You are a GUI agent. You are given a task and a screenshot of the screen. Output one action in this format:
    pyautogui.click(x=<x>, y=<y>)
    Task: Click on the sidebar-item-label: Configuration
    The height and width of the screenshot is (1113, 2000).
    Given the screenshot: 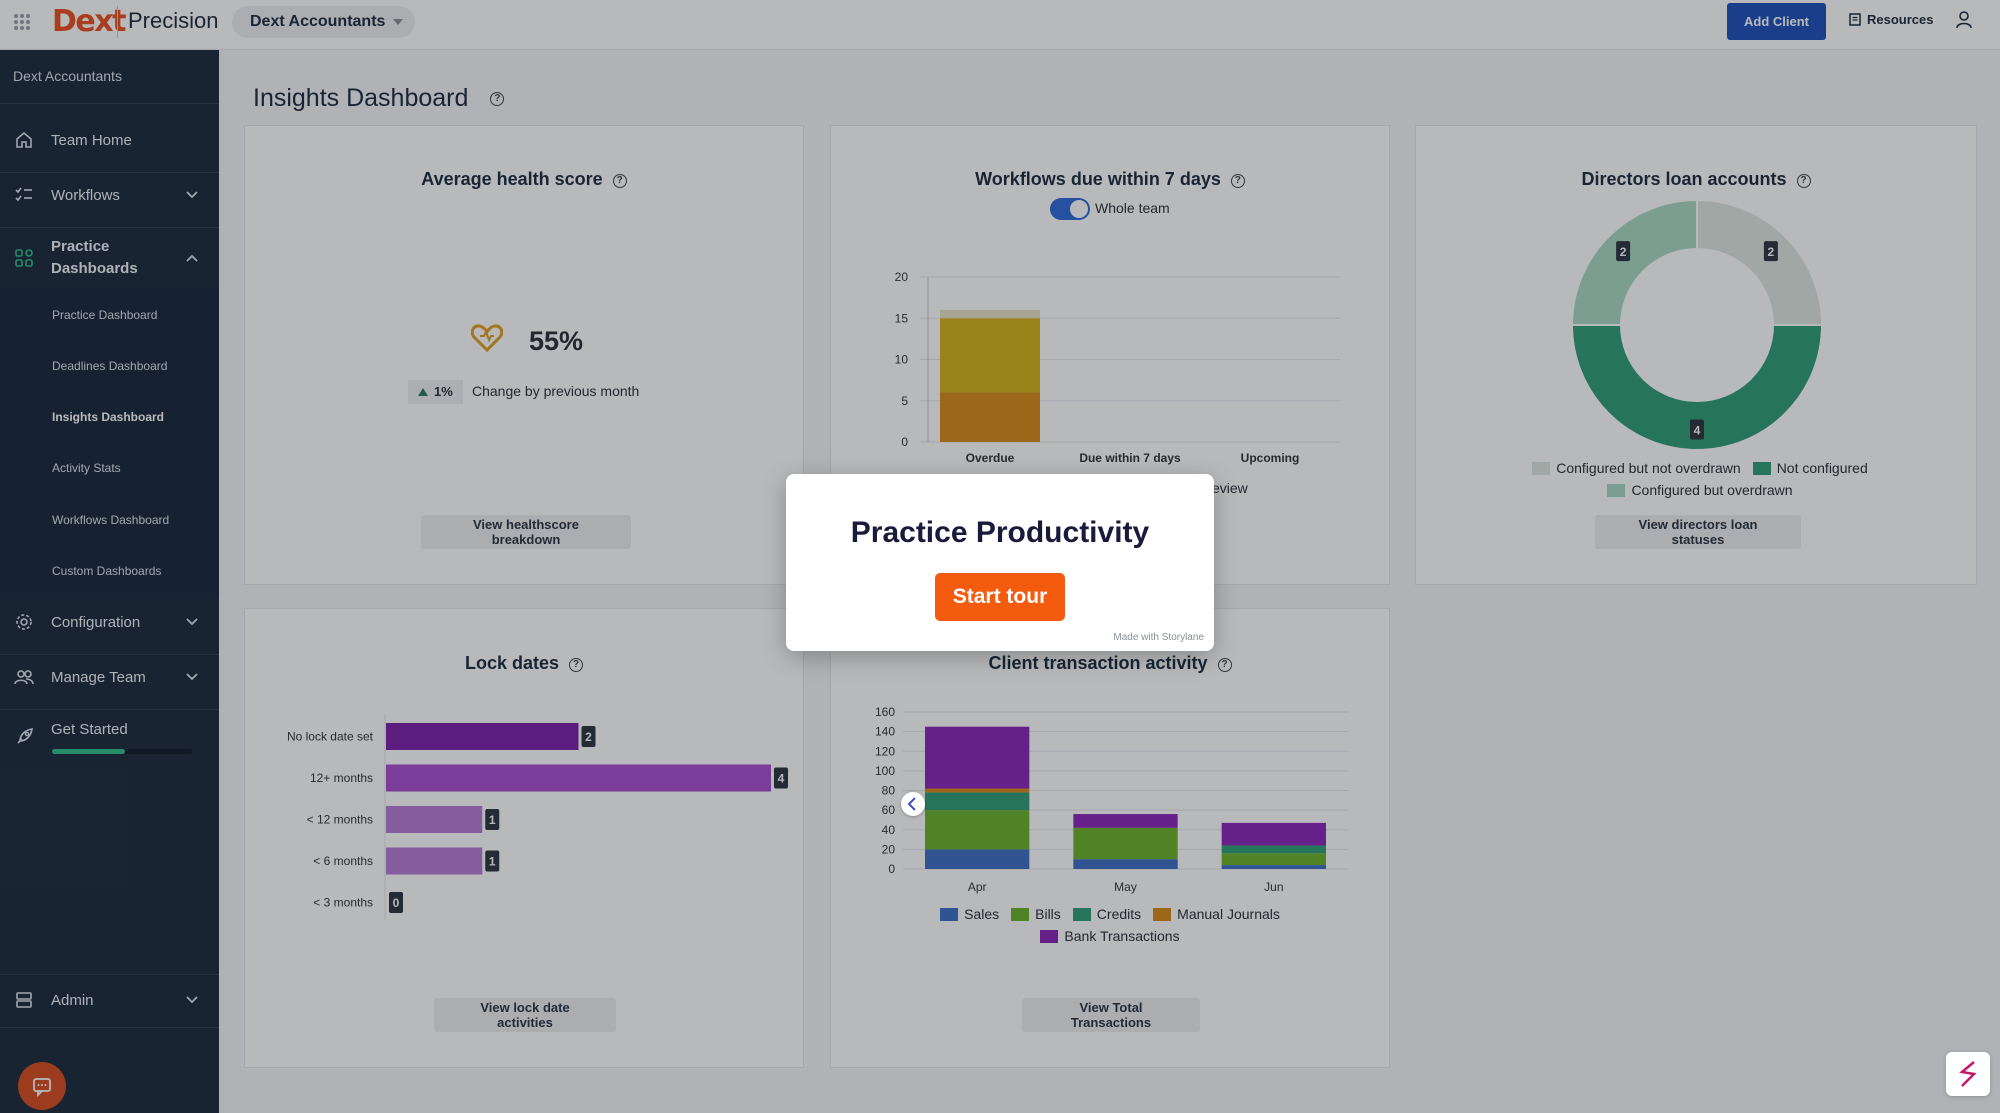 What is the action you would take?
    pyautogui.click(x=96, y=622)
    